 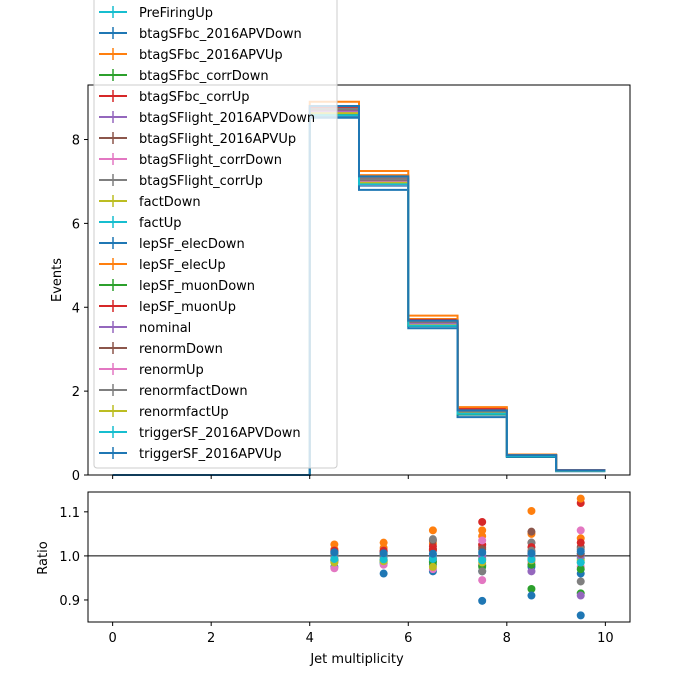 What do you see at coordinates (408, 638) in the screenshot?
I see `ratio-x-tick-label-3: 6` at bounding box center [408, 638].